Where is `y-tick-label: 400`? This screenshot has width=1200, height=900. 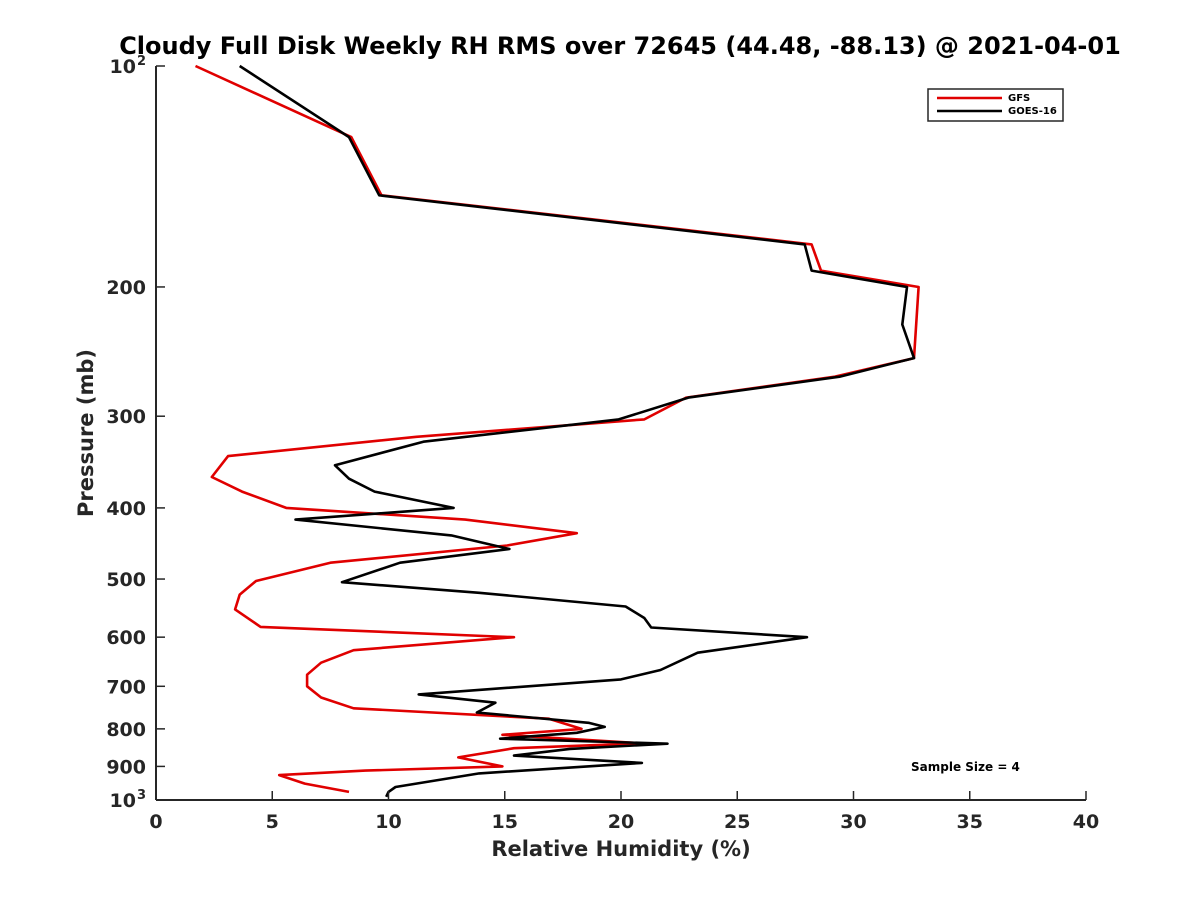
y-tick-label: 400 is located at coordinates (126, 509).